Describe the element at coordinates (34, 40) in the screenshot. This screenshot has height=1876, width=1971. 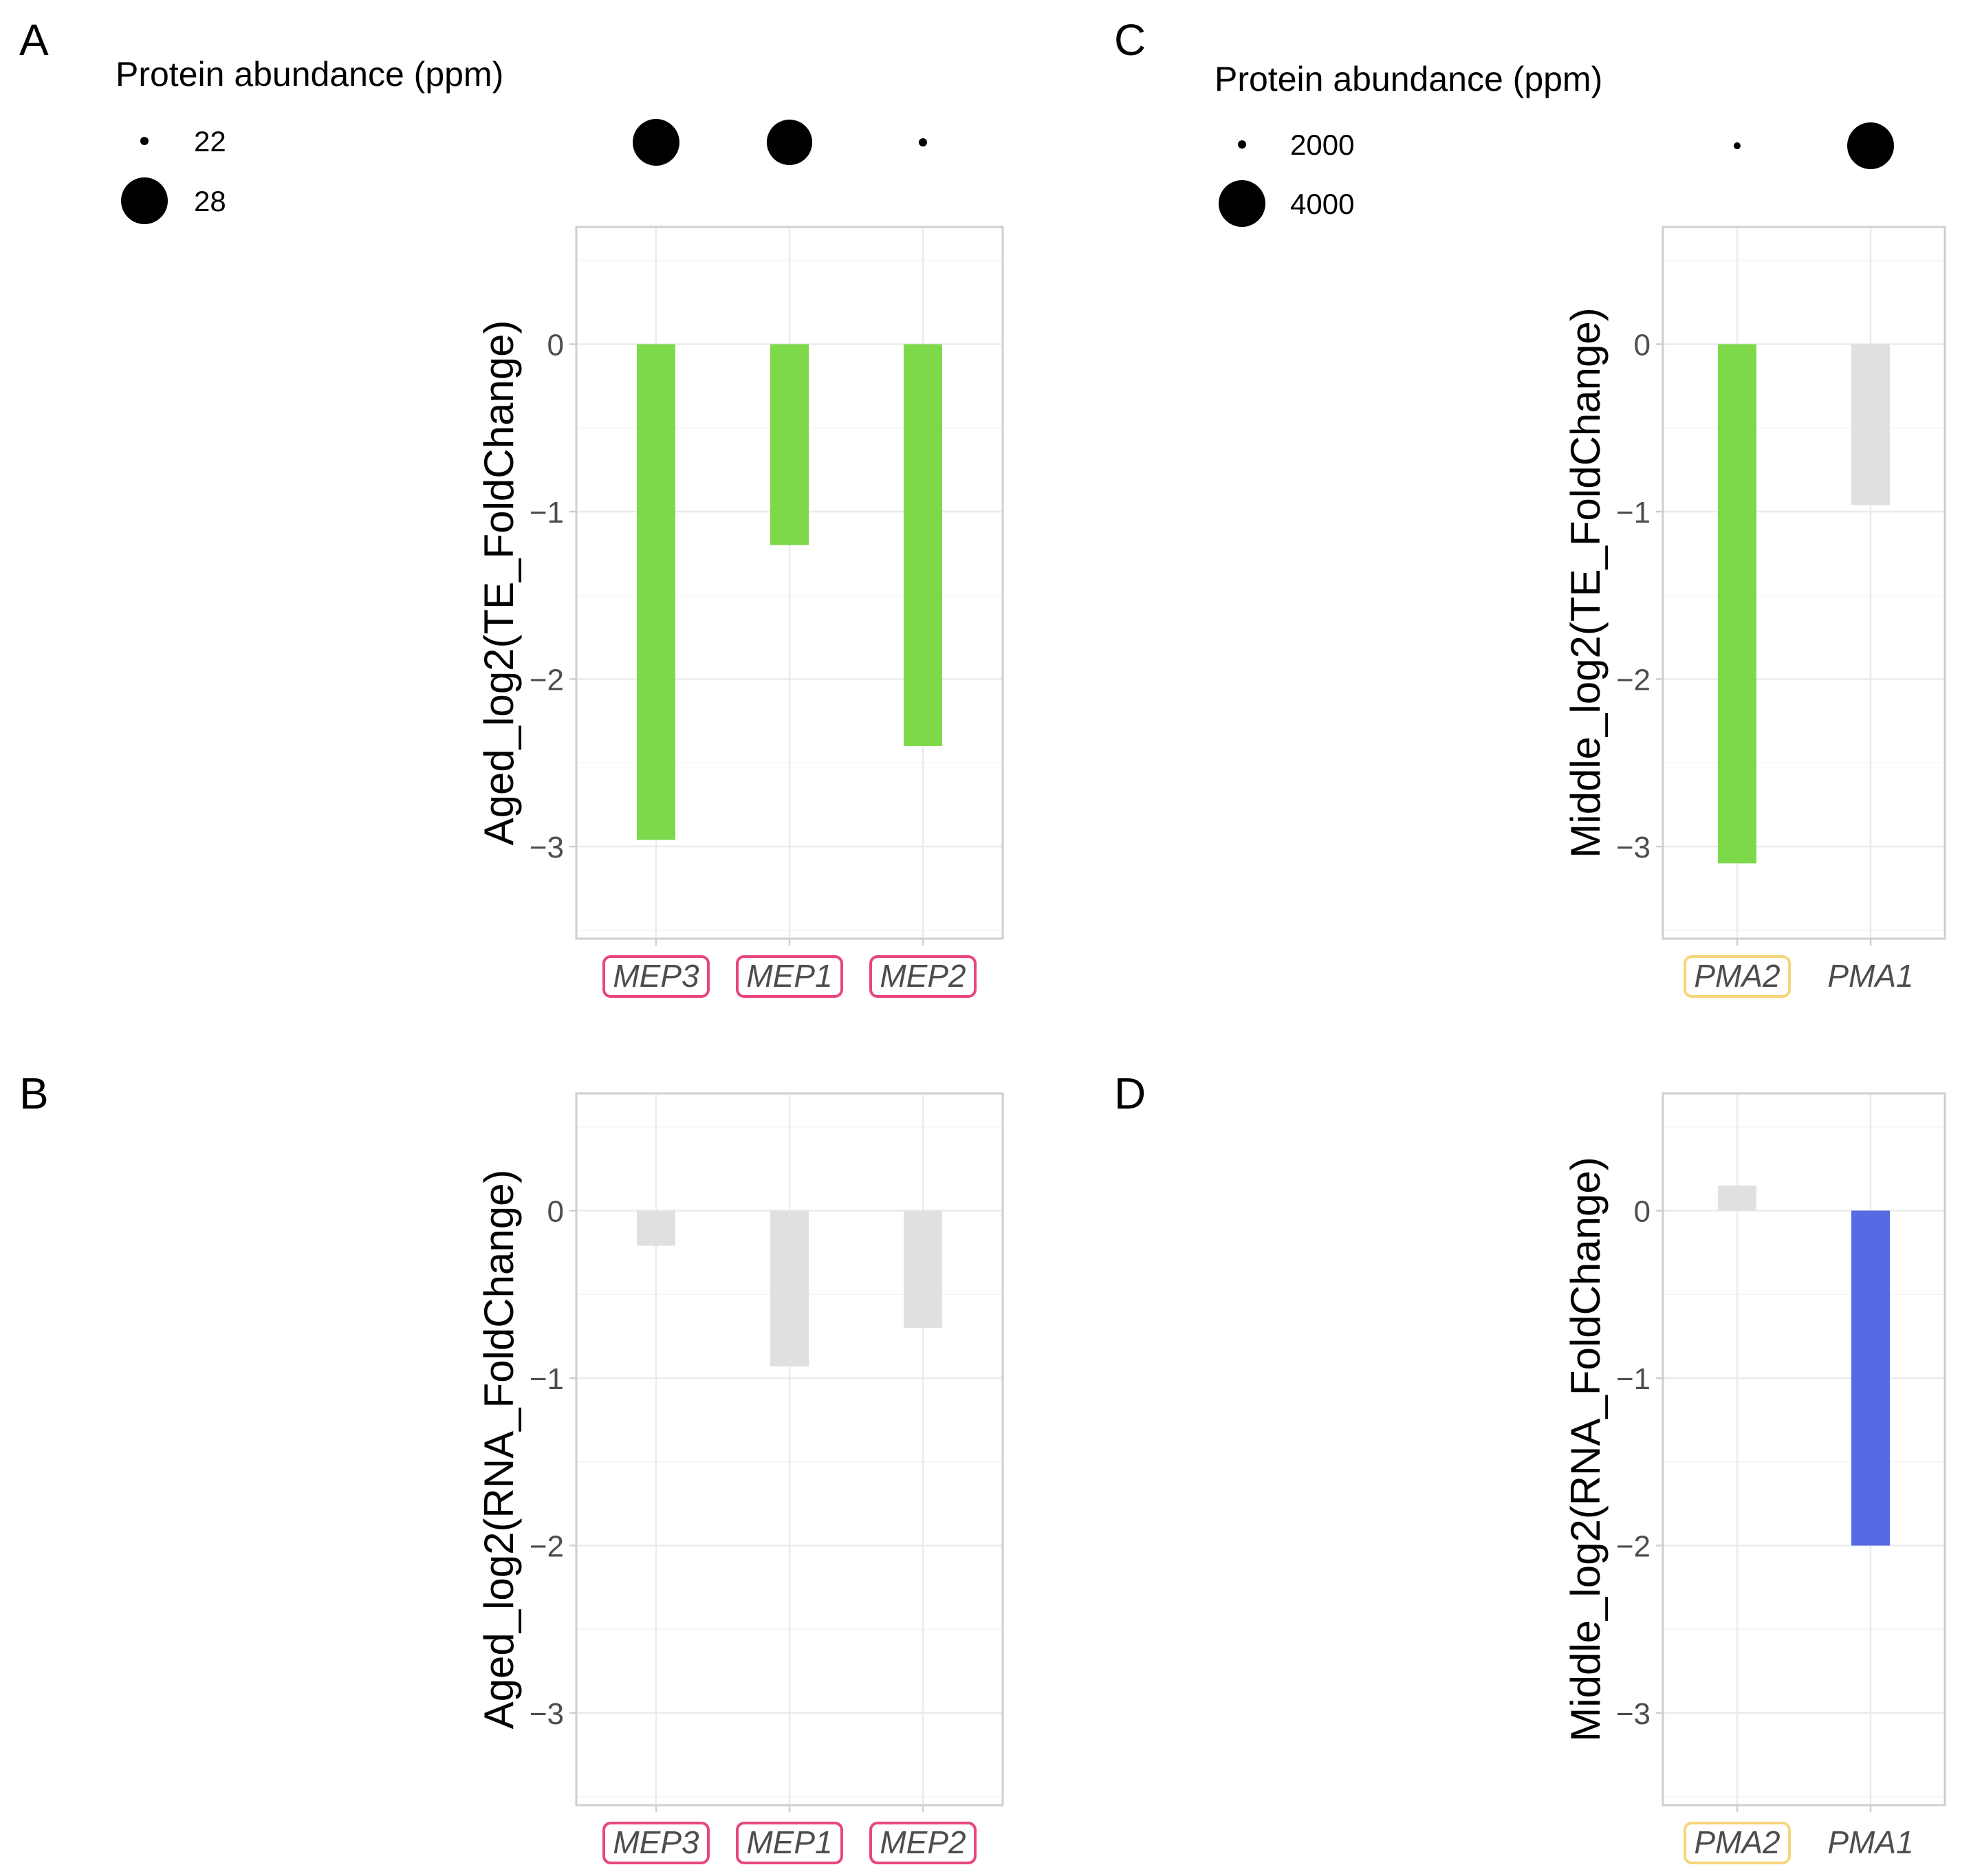
I see `panel-letter: A` at that location.